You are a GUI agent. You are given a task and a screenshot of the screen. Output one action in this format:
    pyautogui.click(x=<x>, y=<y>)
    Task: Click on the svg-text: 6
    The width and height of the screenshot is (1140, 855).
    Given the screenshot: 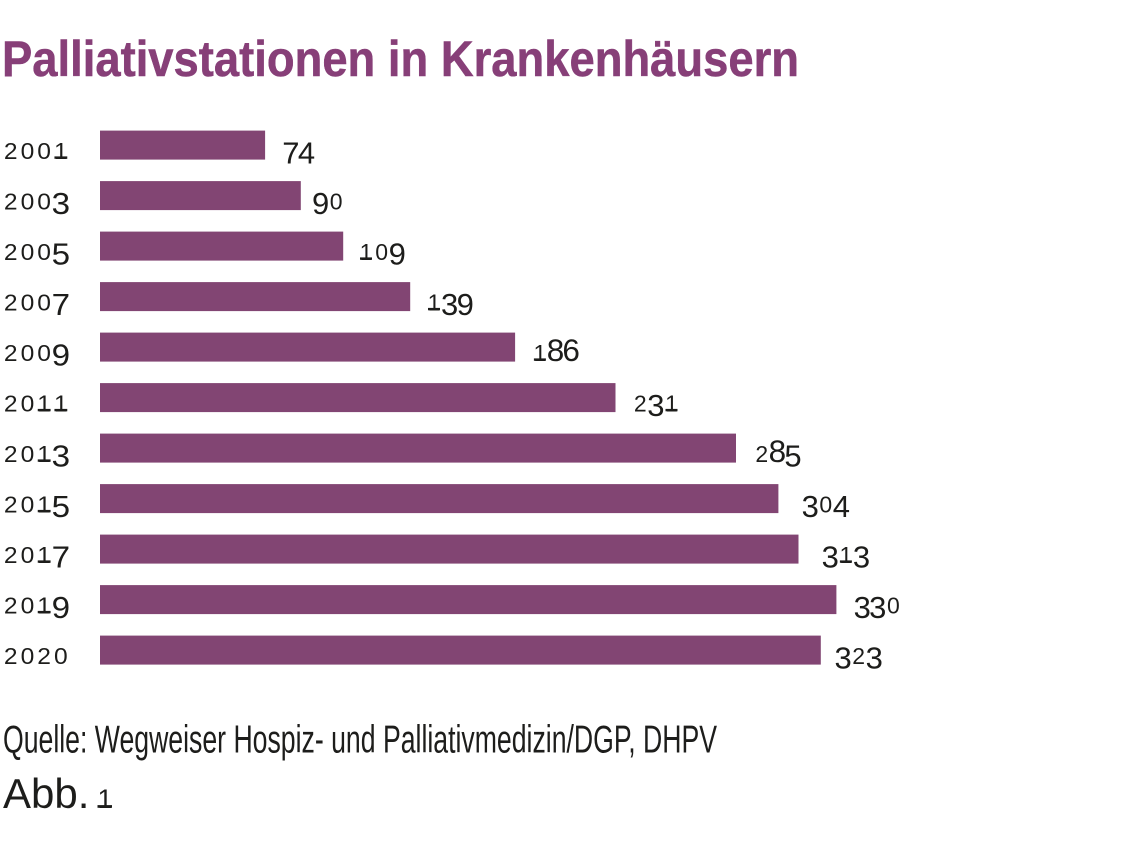 What is the action you would take?
    pyautogui.click(x=571, y=350)
    